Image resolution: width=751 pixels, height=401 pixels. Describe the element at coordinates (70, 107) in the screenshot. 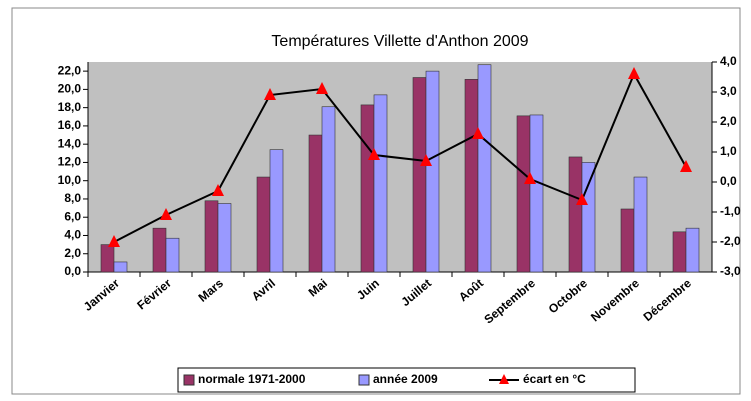

I see `y-tick-label: 18,0` at that location.